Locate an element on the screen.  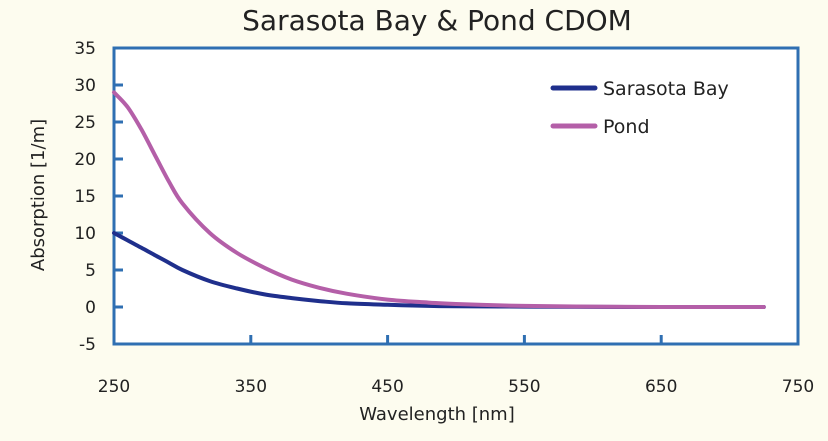
chart-title: Sarasota Bay & Pond CDOM is located at coordinates (437, 20).